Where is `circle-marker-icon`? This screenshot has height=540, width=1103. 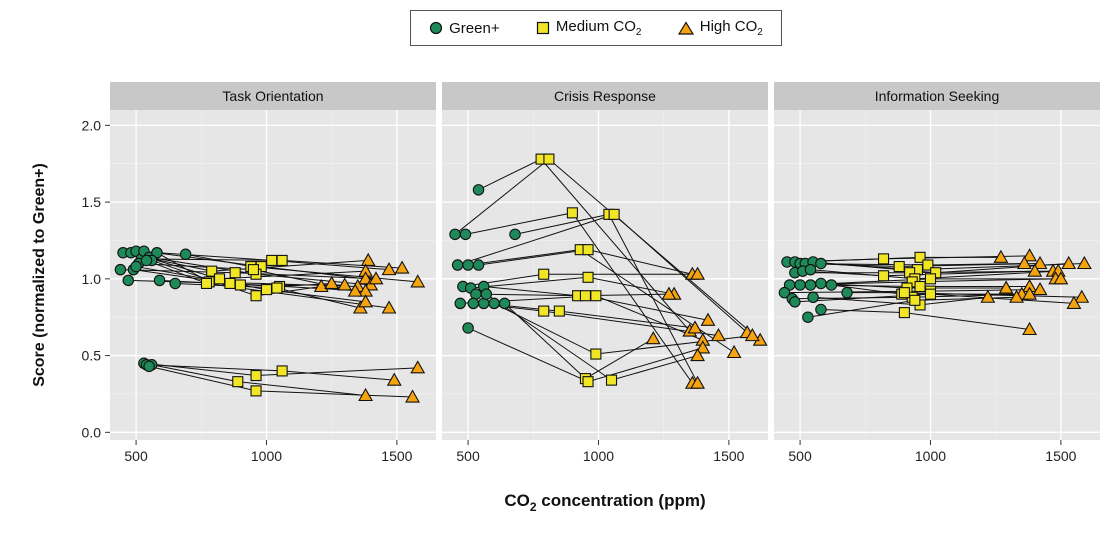
circle-marker-icon is located at coordinates (436, 28).